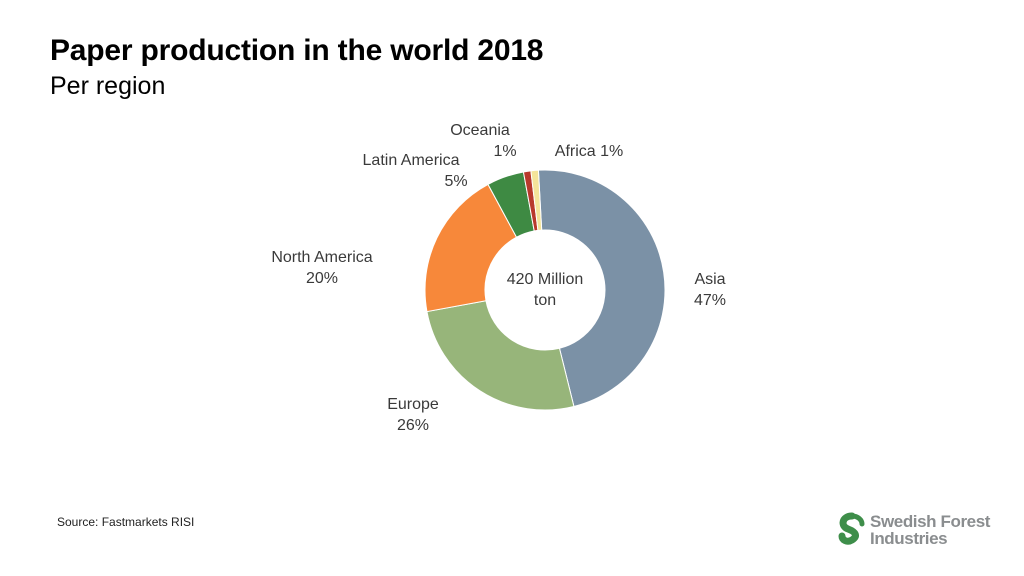  I want to click on logo-line2: Industries, so click(909, 538).